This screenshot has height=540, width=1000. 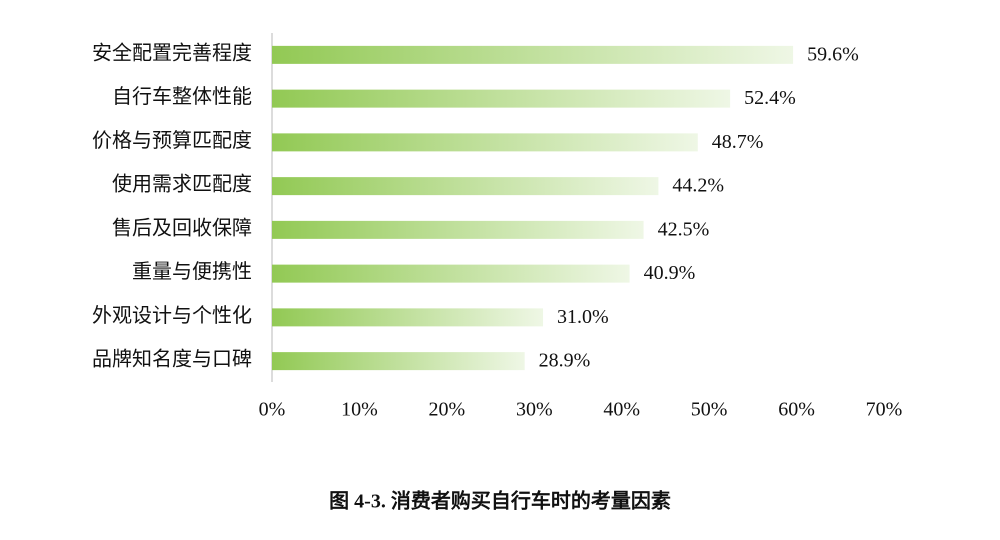 What do you see at coordinates (192, 271) in the screenshot?
I see `y-tick-label: 重量与便携性` at bounding box center [192, 271].